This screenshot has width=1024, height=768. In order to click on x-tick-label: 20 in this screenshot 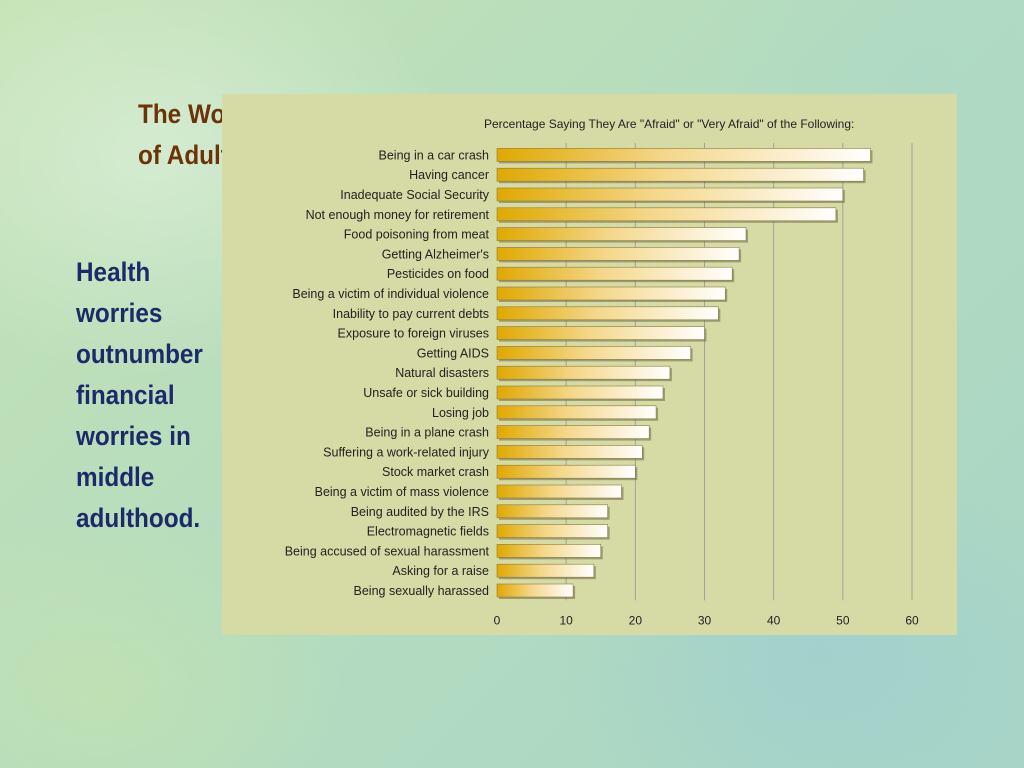, I will do `click(636, 620)`.